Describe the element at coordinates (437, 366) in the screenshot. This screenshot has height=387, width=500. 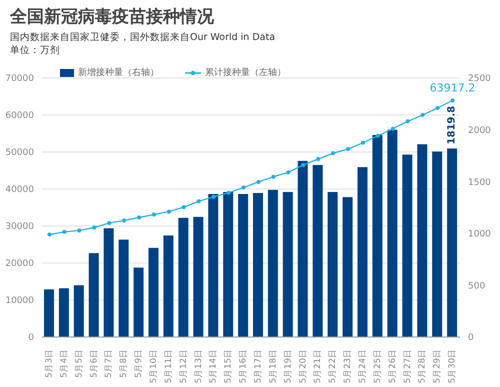
I see `x-tick-label: 5月29日` at that location.